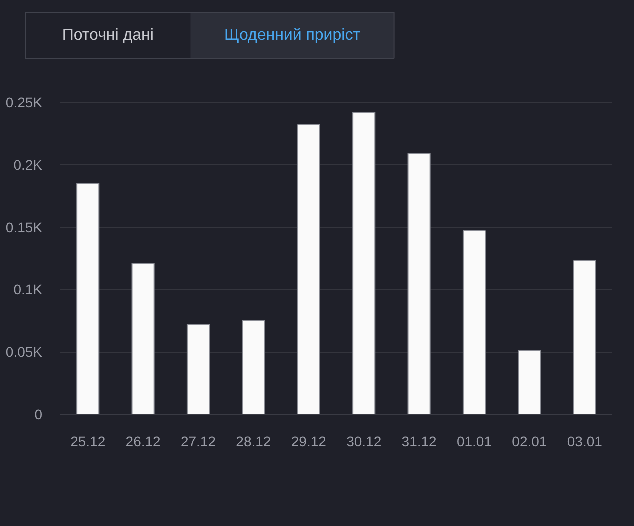  What do you see at coordinates (254, 442) in the screenshot?
I see `x-tick-label: 28.12` at bounding box center [254, 442].